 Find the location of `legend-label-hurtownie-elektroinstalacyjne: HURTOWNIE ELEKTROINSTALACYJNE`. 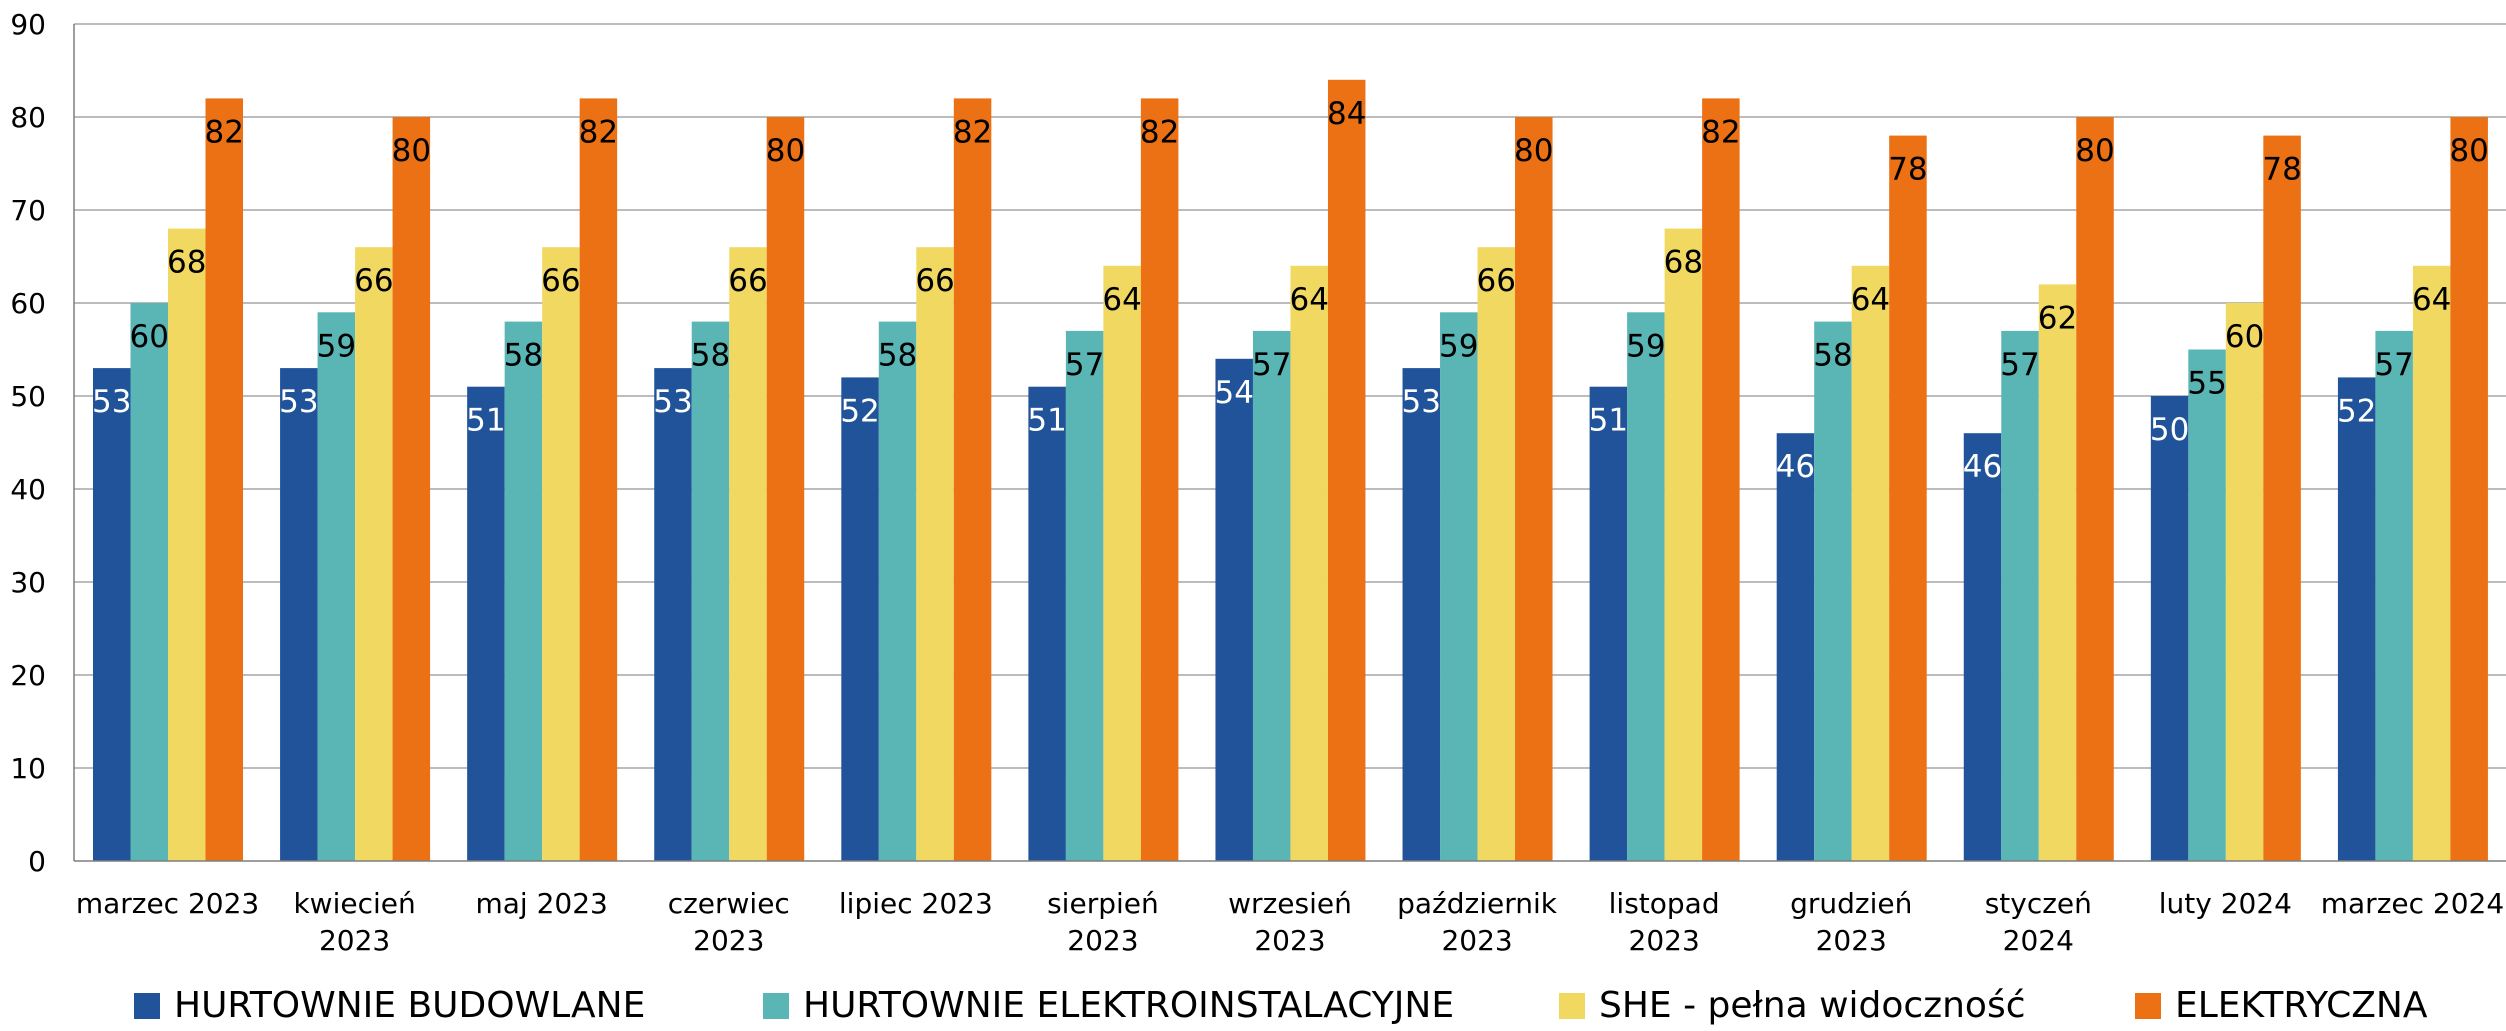

legend-label-hurtownie-elektroinstalacyjne: HURTOWNIE ELEKTROINSTALACYJNE is located at coordinates (1129, 1005).